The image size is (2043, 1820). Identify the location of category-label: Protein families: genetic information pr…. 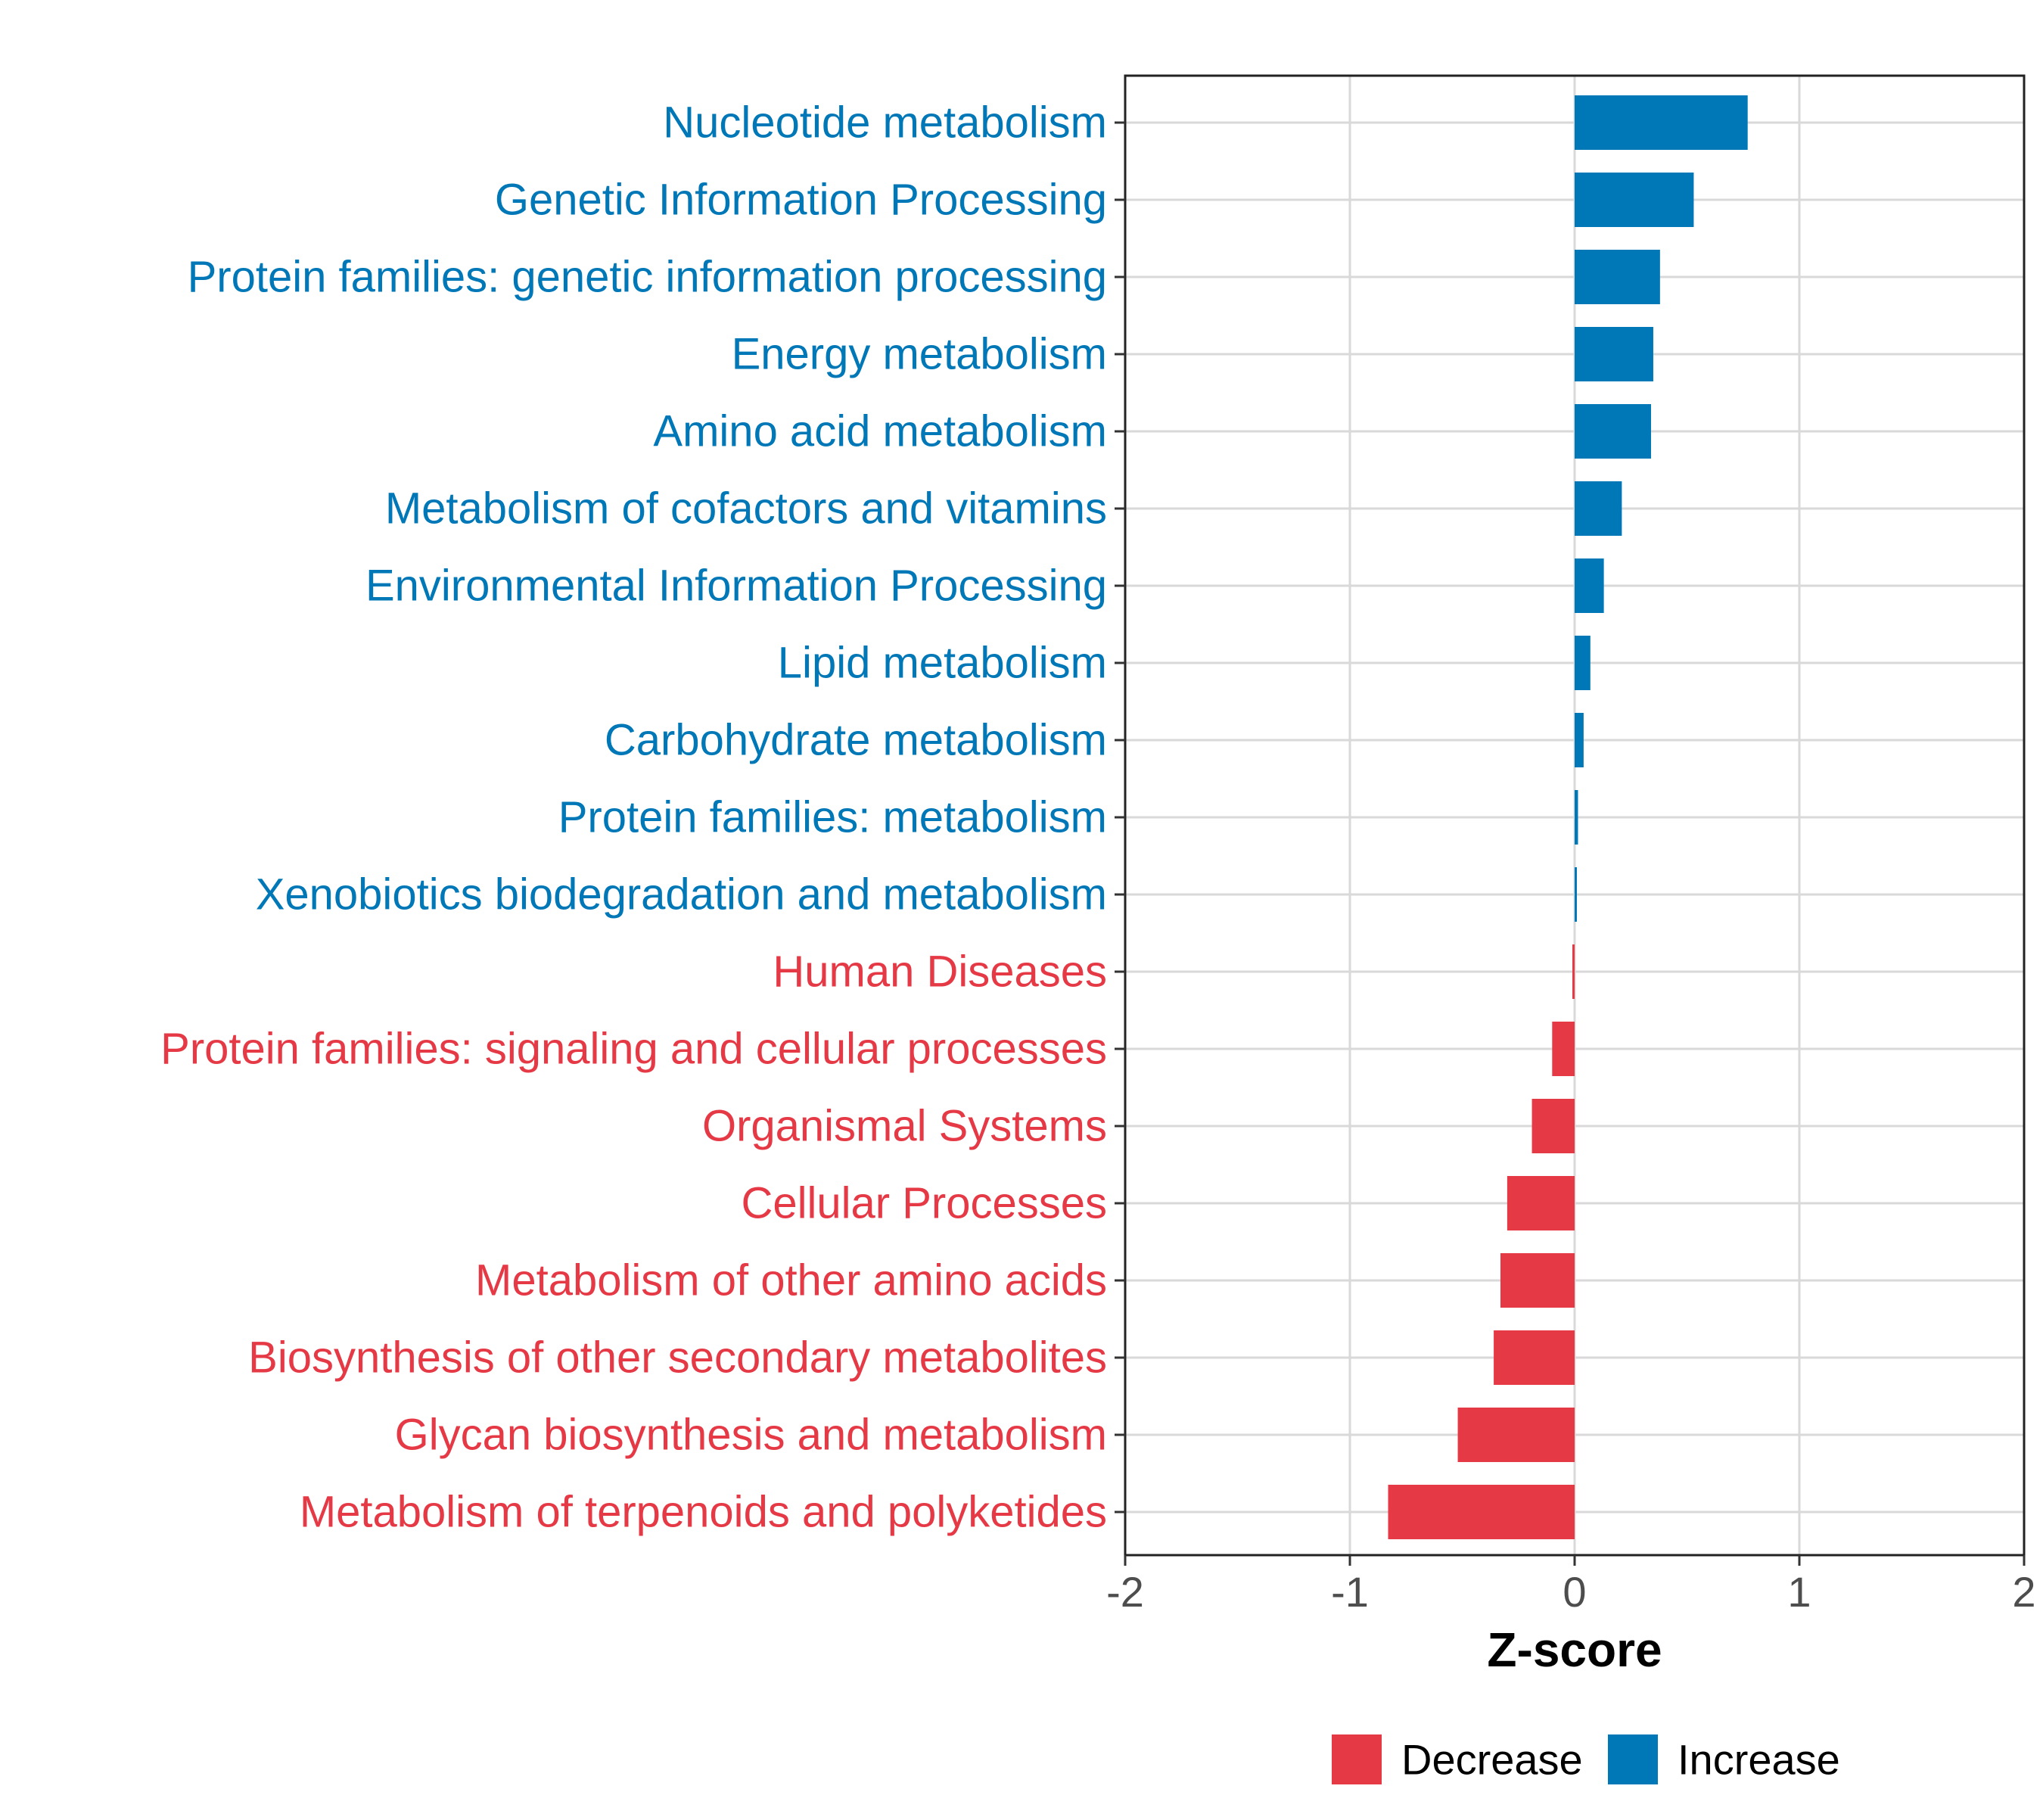
(648, 277).